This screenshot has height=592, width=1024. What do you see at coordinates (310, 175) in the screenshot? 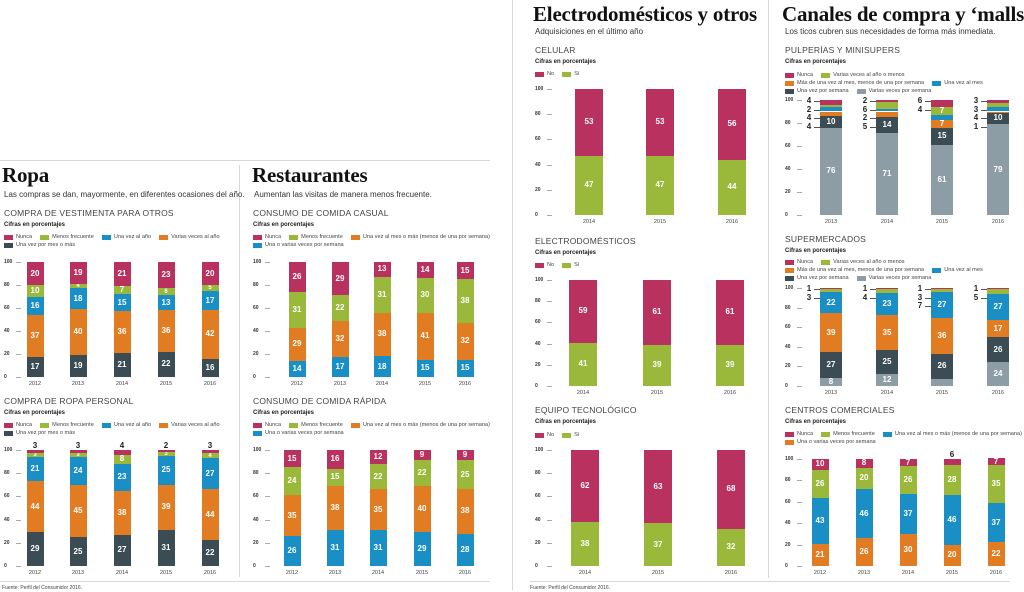
I see `section-title-restaurantes: Restaurantes` at bounding box center [310, 175].